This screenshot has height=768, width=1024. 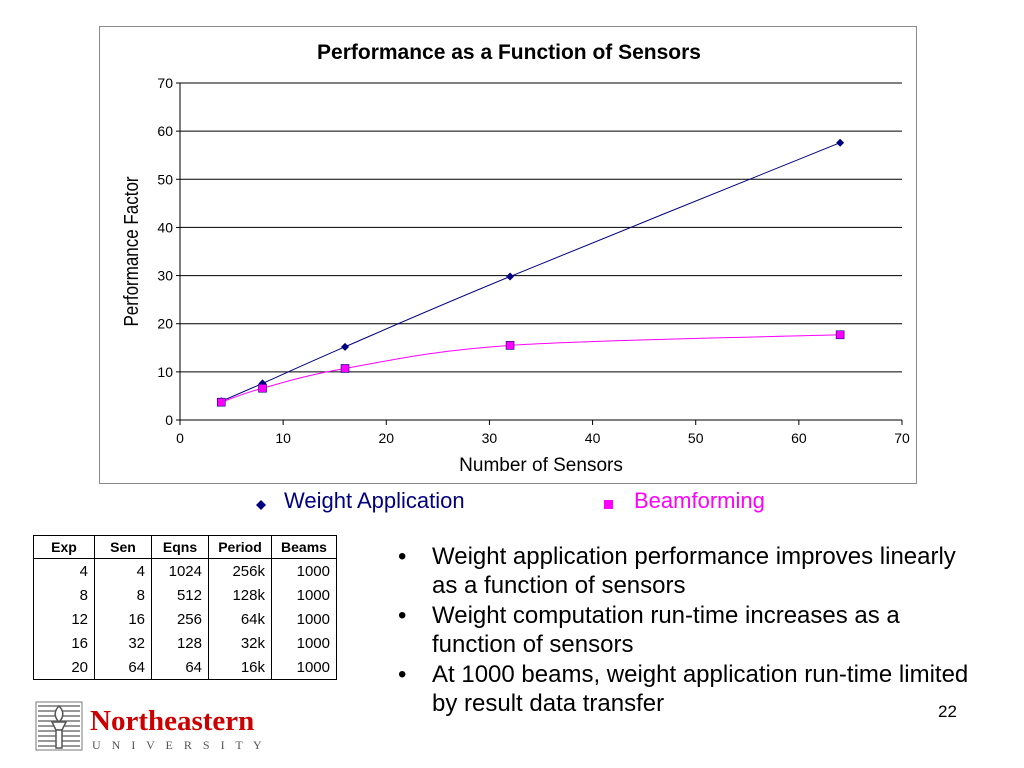 I want to click on legend-weight-application: Weight Application, so click(x=360, y=501).